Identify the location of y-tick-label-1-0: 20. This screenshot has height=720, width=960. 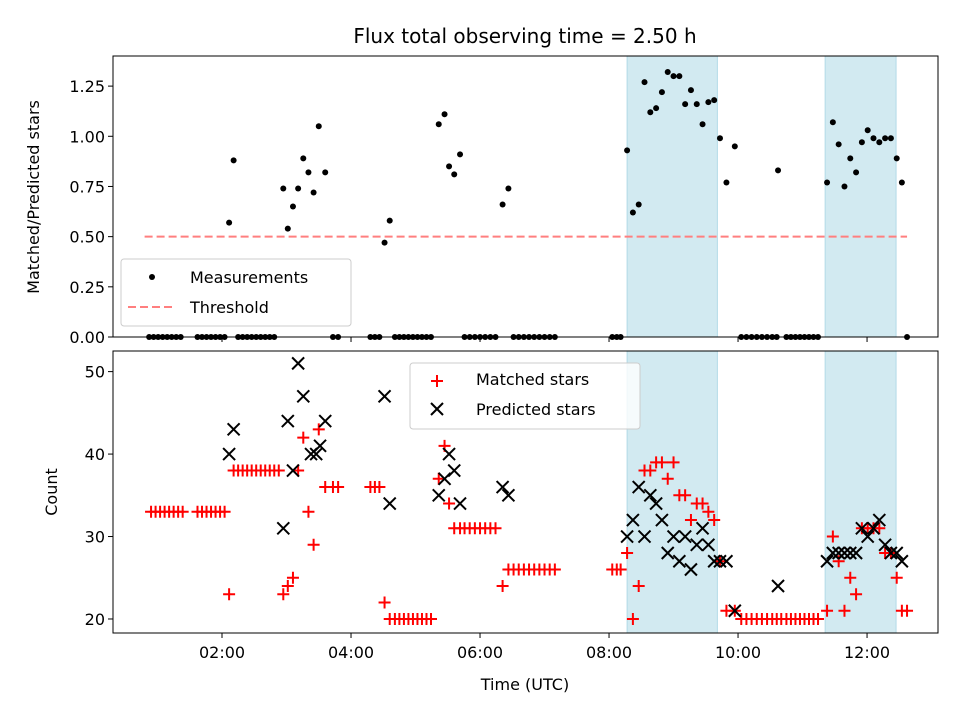
(95, 619).